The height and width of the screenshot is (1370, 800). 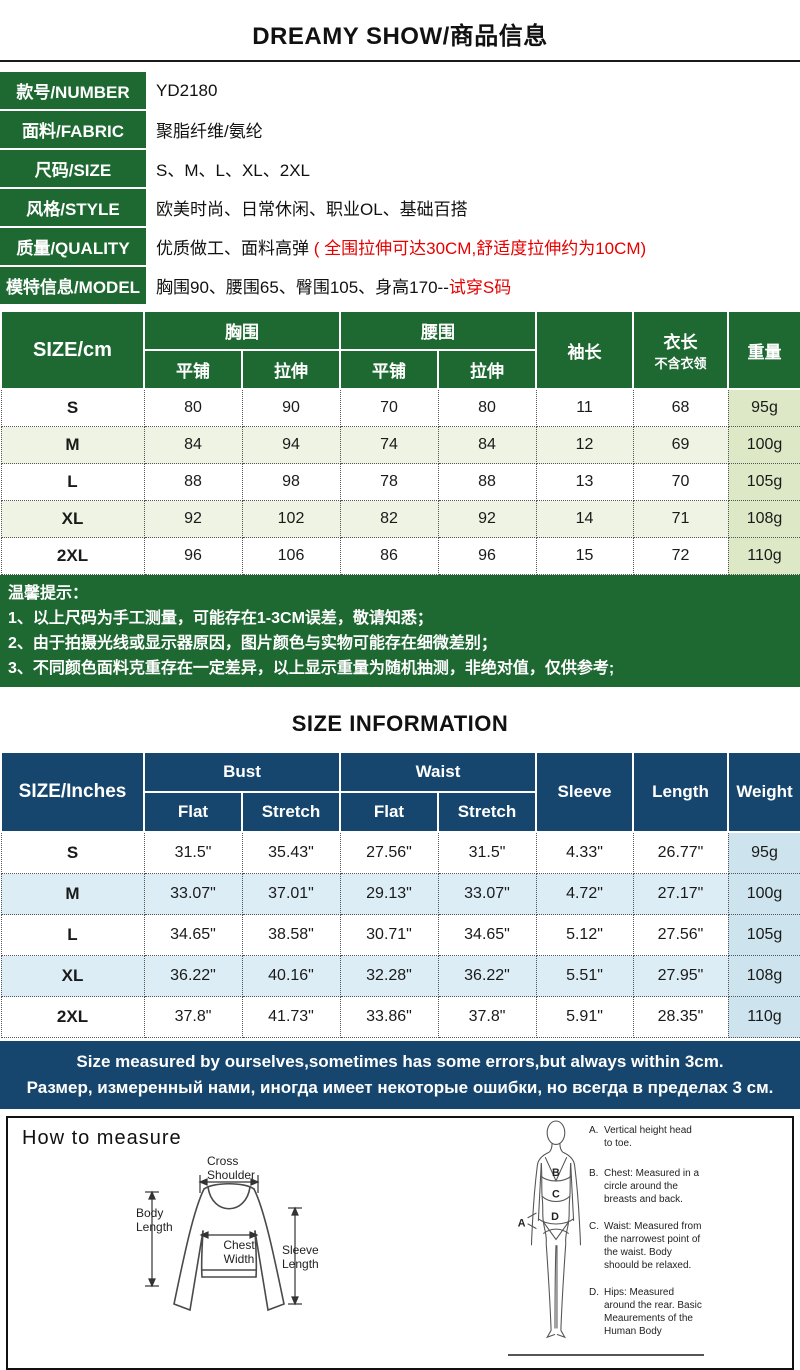 What do you see at coordinates (400, 129) in the screenshot?
I see `table-row: 面料/FABRIC 聚脂纤维/氨纶` at bounding box center [400, 129].